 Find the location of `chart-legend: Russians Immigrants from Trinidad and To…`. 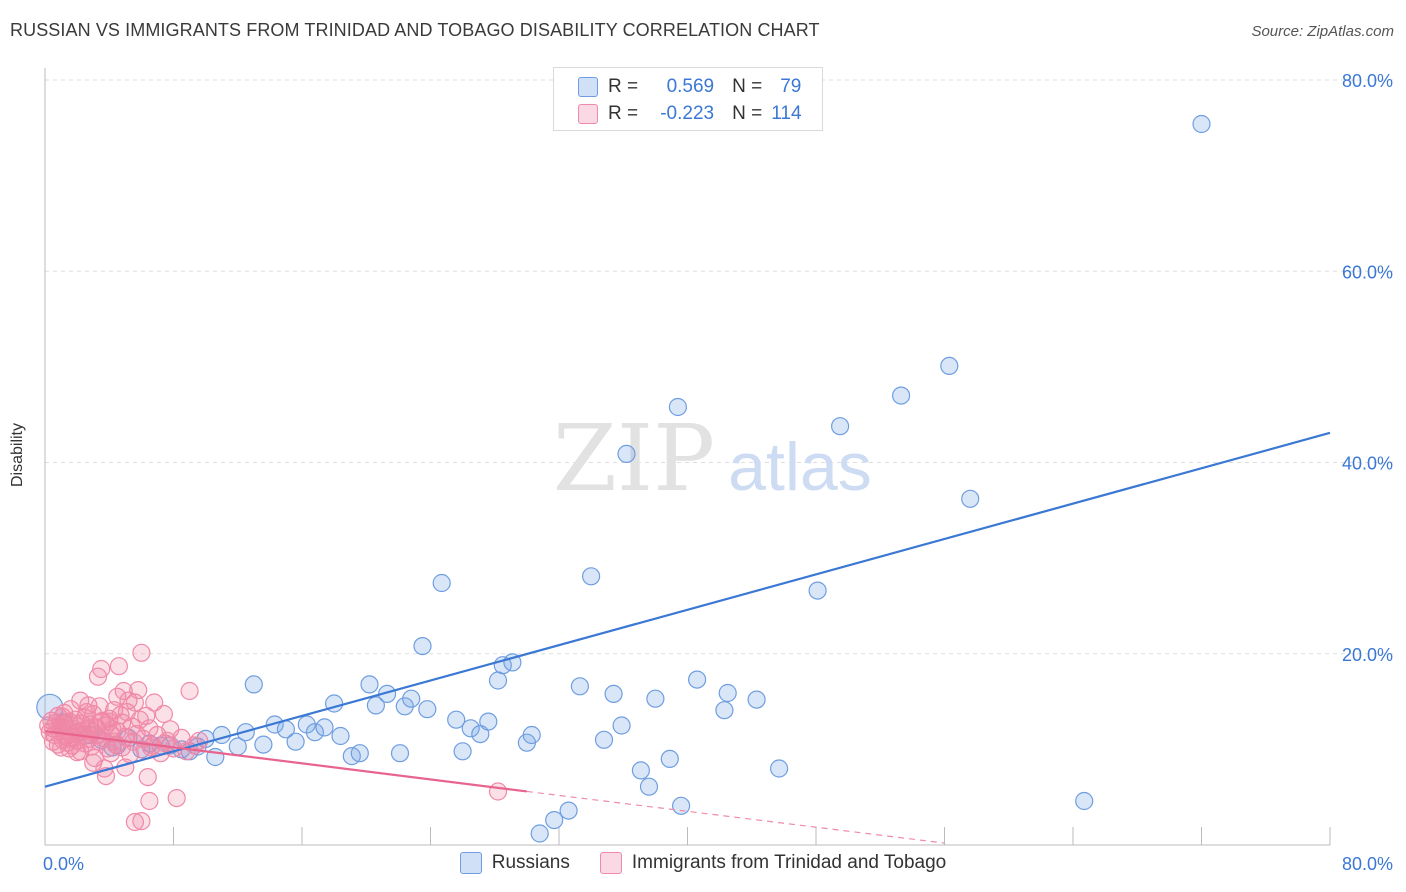

chart-legend: Russians Immigrants from Trinidad and To… is located at coordinates (703, 863).